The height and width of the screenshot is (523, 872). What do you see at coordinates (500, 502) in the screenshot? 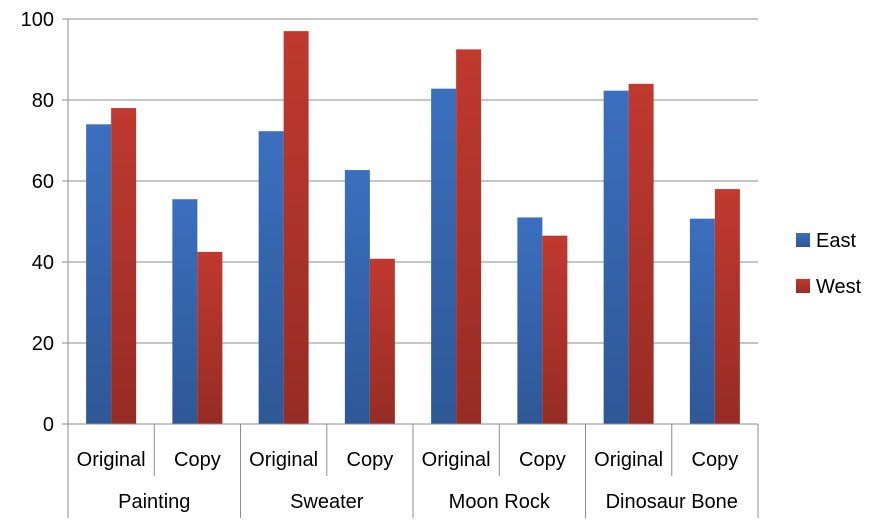
I see `x-group-label: Moon Rock` at bounding box center [500, 502].